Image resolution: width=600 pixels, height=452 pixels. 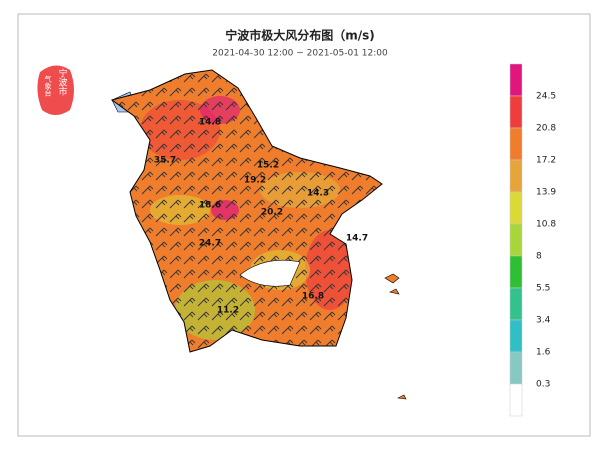 What do you see at coordinates (543, 321) in the screenshot?
I see `legend-label: 3.4` at bounding box center [543, 321].